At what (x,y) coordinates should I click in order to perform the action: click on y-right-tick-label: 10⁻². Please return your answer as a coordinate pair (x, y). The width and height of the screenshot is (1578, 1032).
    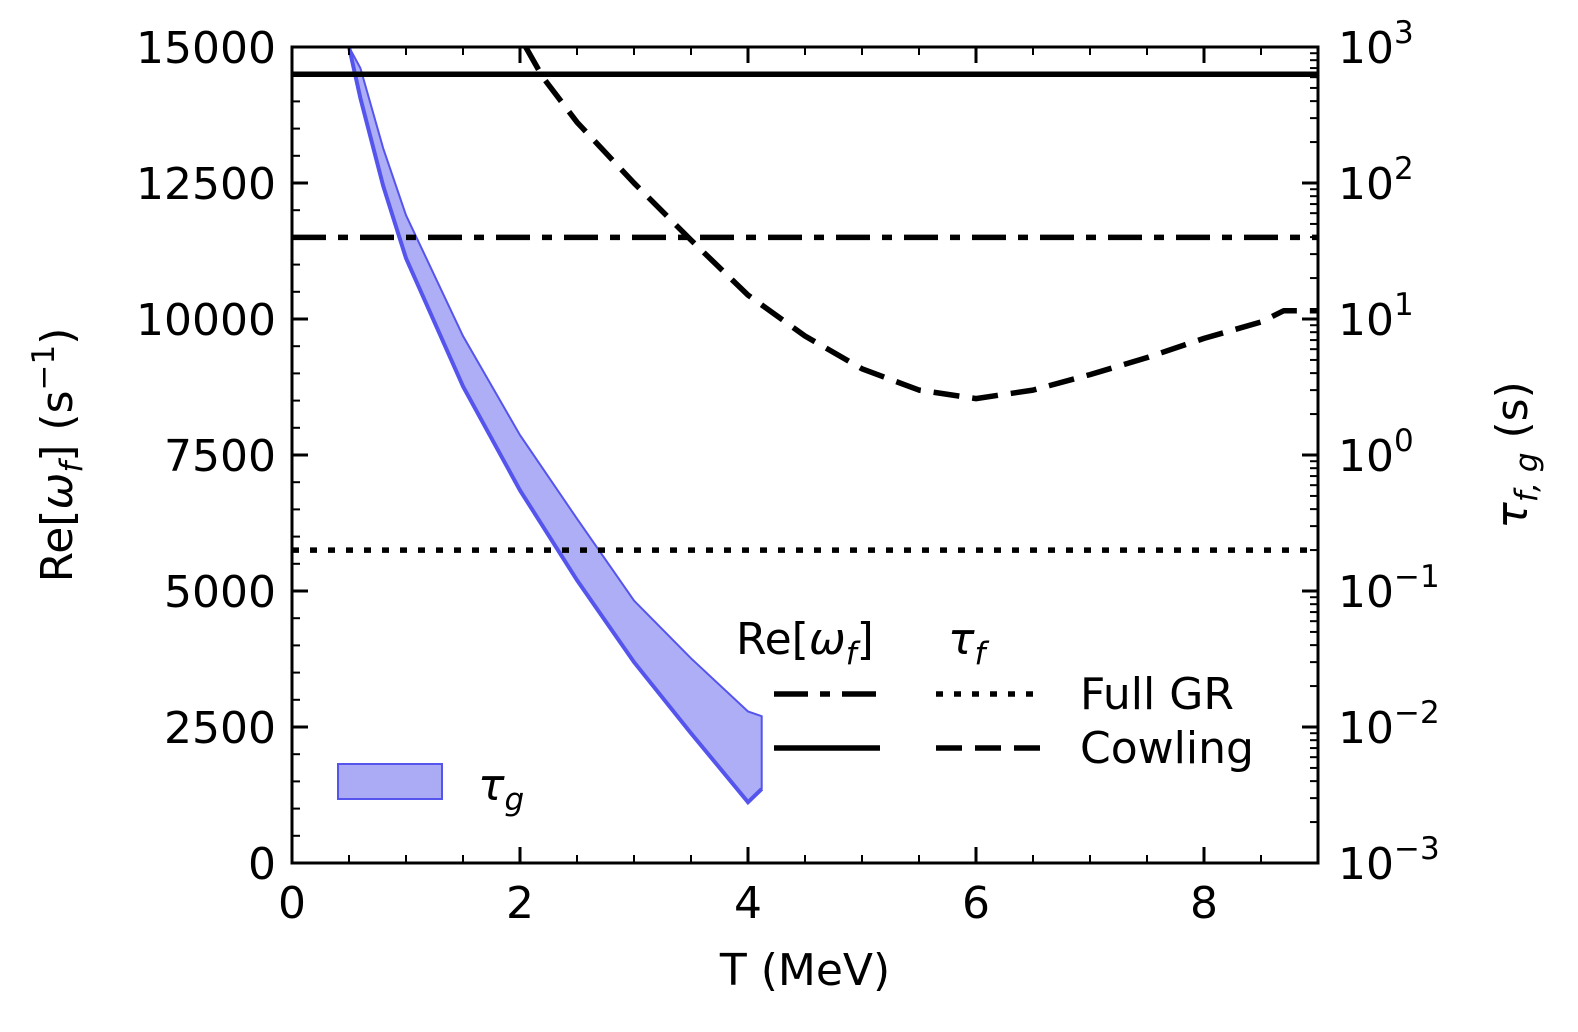
    Looking at the image, I should click on (1389, 724).